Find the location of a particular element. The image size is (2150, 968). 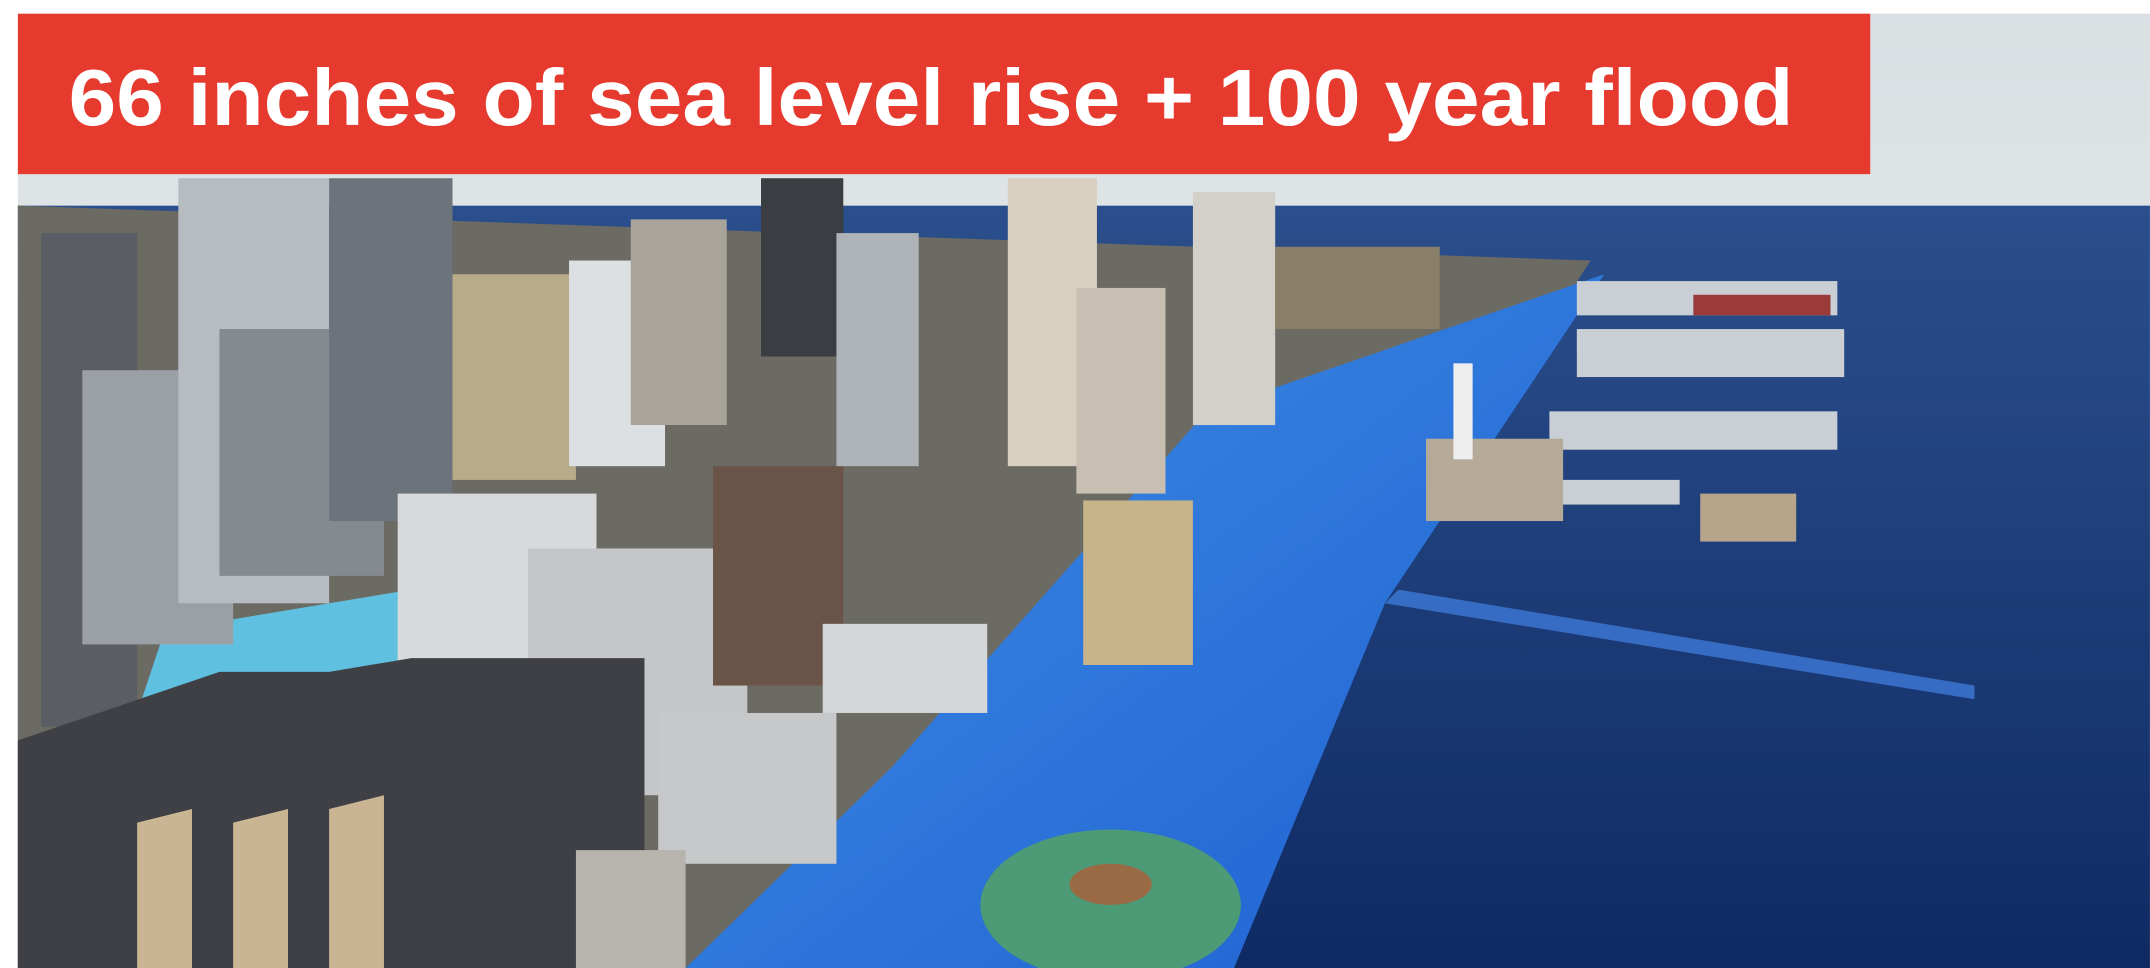

title-banner is located at coordinates (944, 94).